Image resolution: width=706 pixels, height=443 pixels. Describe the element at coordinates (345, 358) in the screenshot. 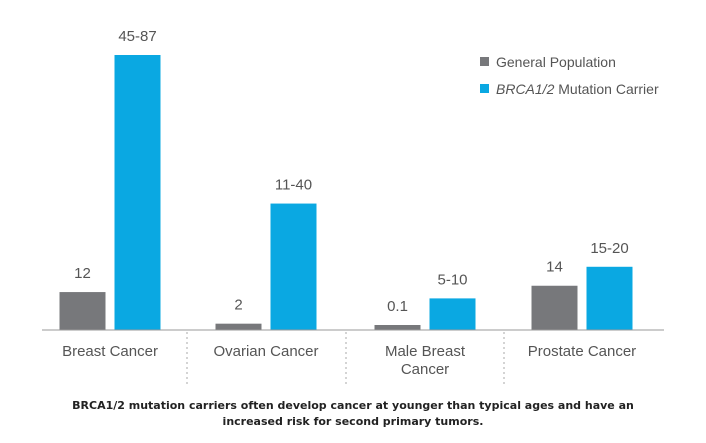

I see `category-dividers` at that location.